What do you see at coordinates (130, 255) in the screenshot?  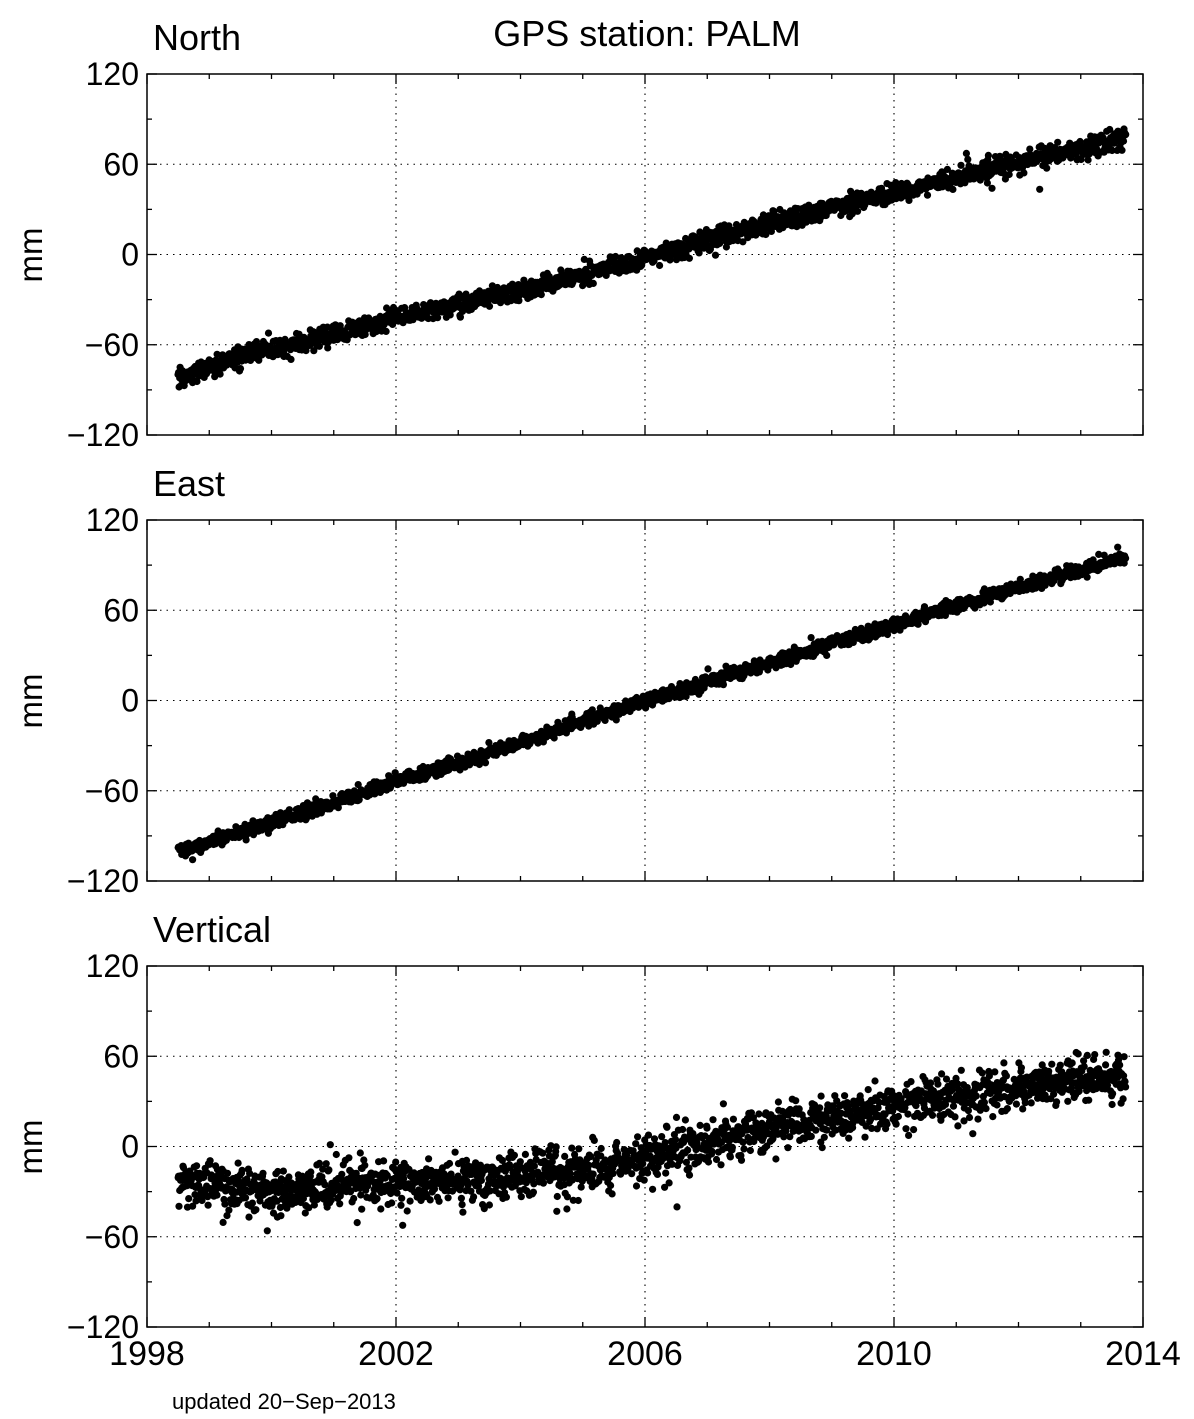 I see `y-tick-label: 0` at bounding box center [130, 255].